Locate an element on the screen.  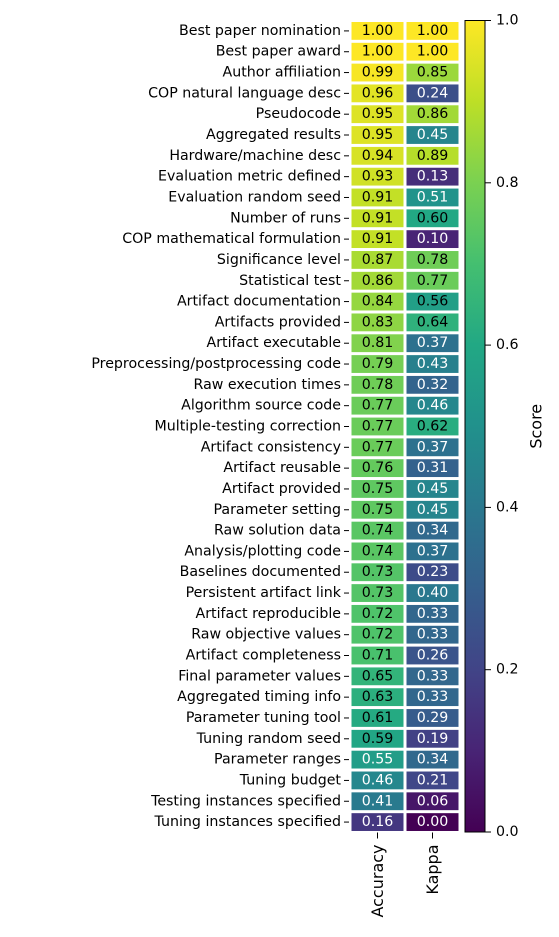
cell-value-label: 0.34 is located at coordinates (433, 760).